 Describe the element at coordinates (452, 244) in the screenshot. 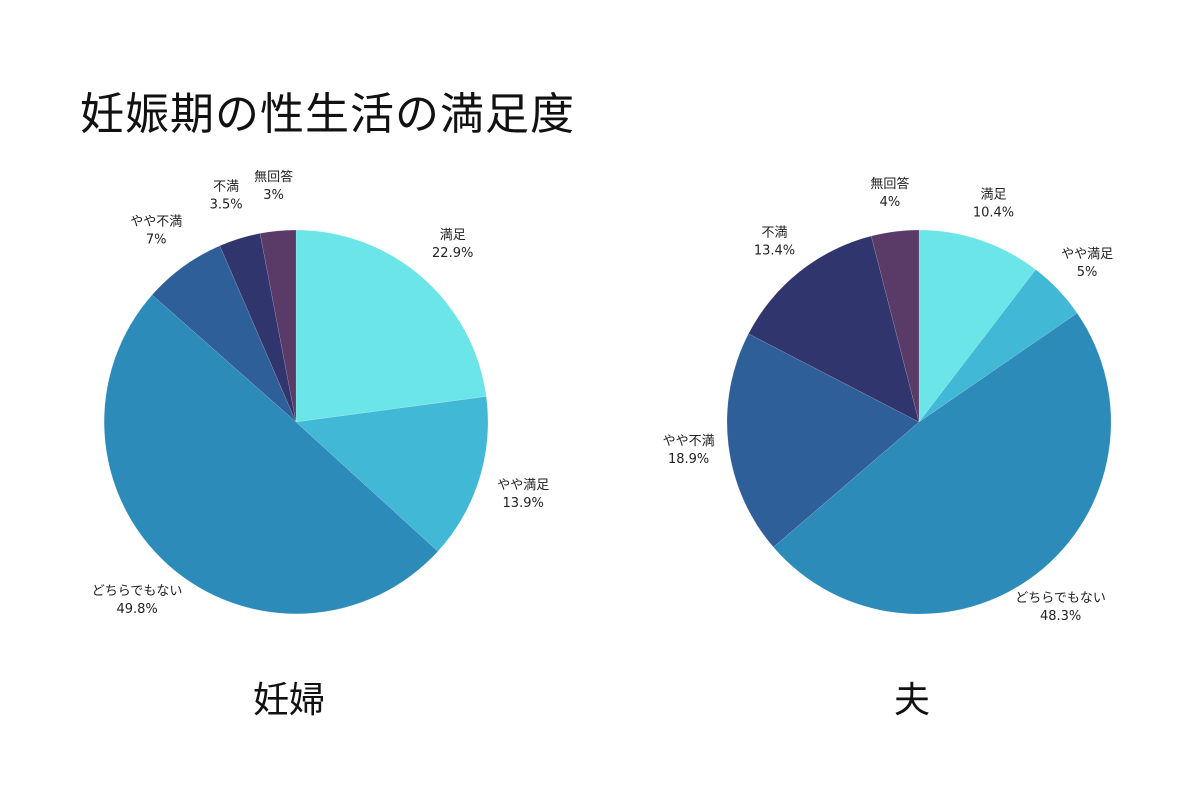

I see `slice-label-satisfied: 満足 22.9%` at that location.